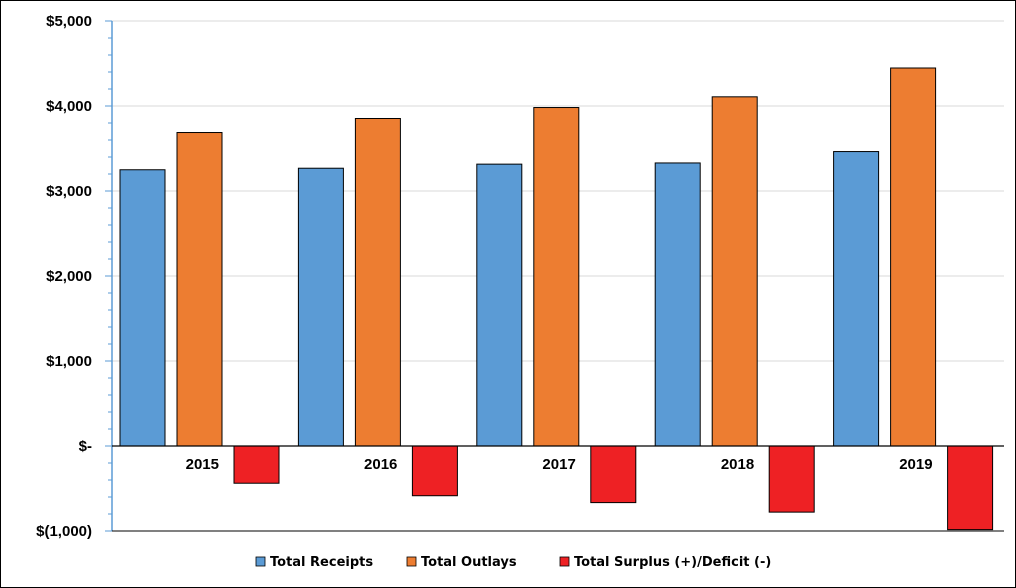 This screenshot has width=1016, height=588. Describe the element at coordinates (672, 562) in the screenshot. I see `legend-label: Total Surplus (+)/Deficit (-)` at that location.